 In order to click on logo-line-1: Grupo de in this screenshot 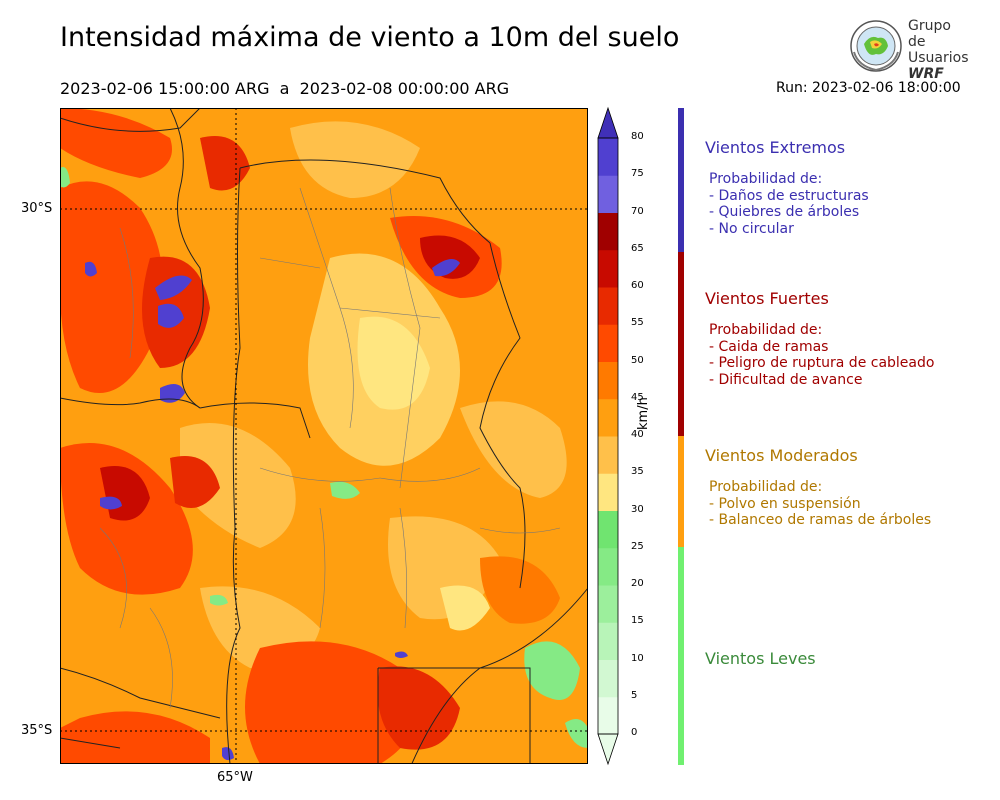, I will do `click(929, 34)`.